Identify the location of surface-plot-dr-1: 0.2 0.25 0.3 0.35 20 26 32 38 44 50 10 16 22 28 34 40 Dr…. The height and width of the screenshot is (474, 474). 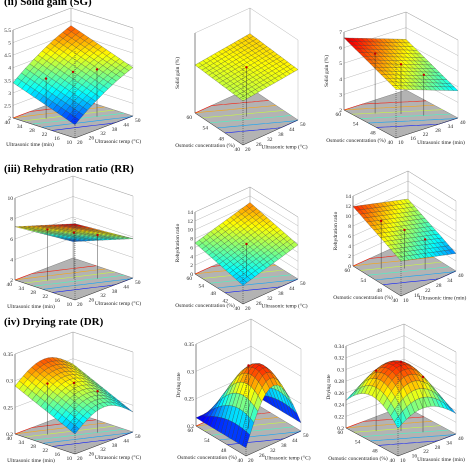
(70, 397).